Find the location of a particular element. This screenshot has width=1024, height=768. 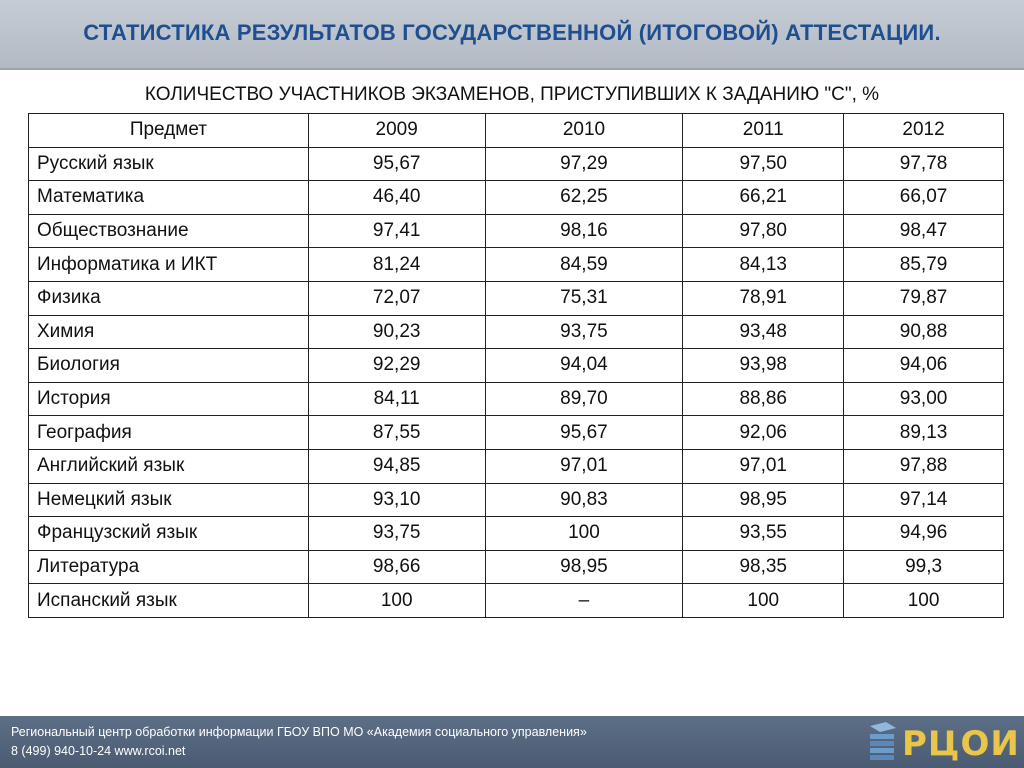

logo-text: РЦОИ is located at coordinates (961, 744).